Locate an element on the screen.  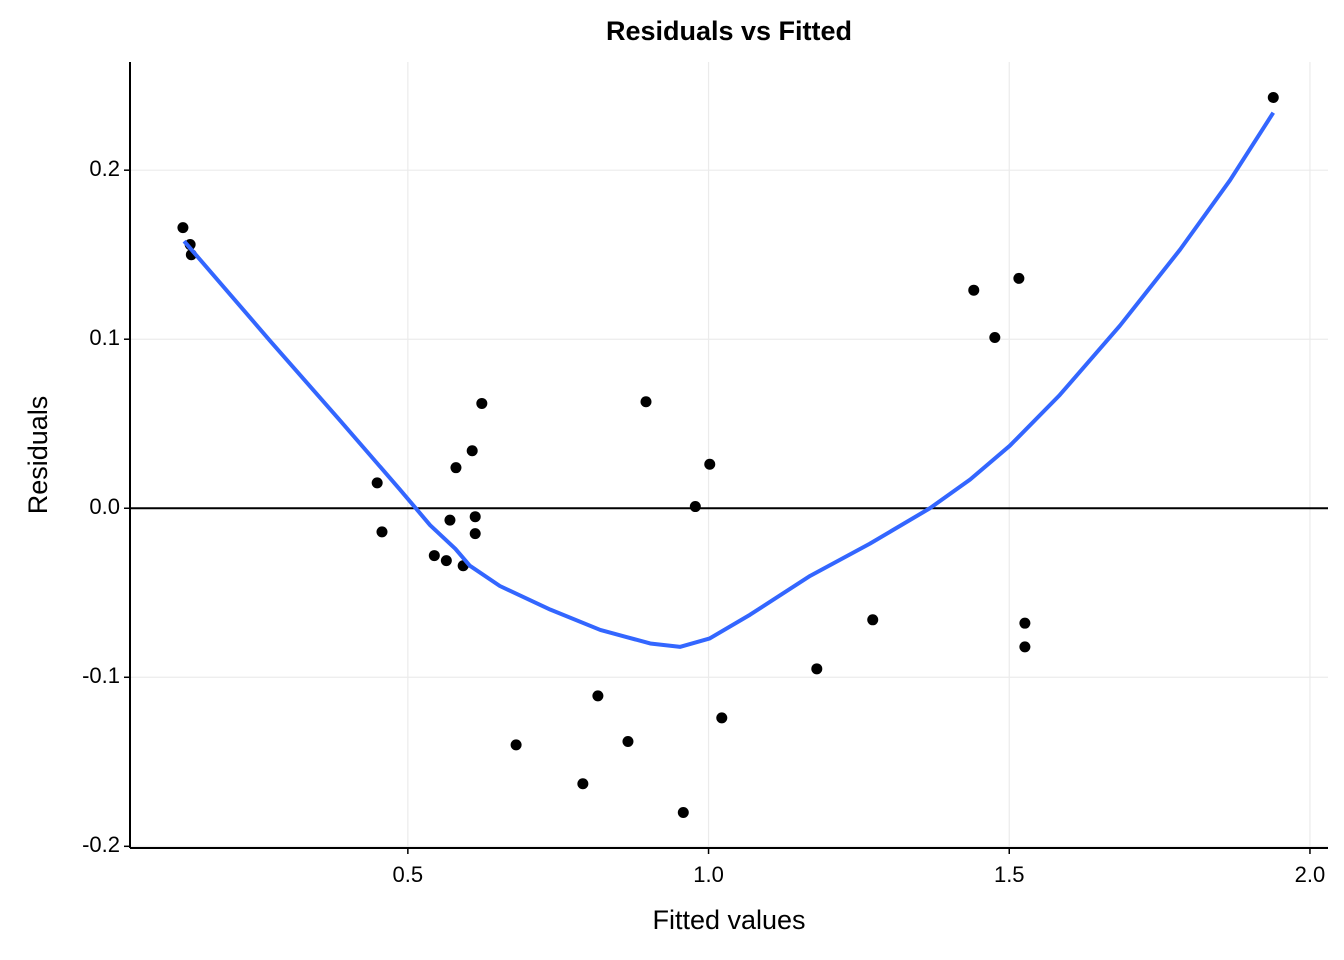
y-tick-label: -0.2 is located at coordinates (101, 844).